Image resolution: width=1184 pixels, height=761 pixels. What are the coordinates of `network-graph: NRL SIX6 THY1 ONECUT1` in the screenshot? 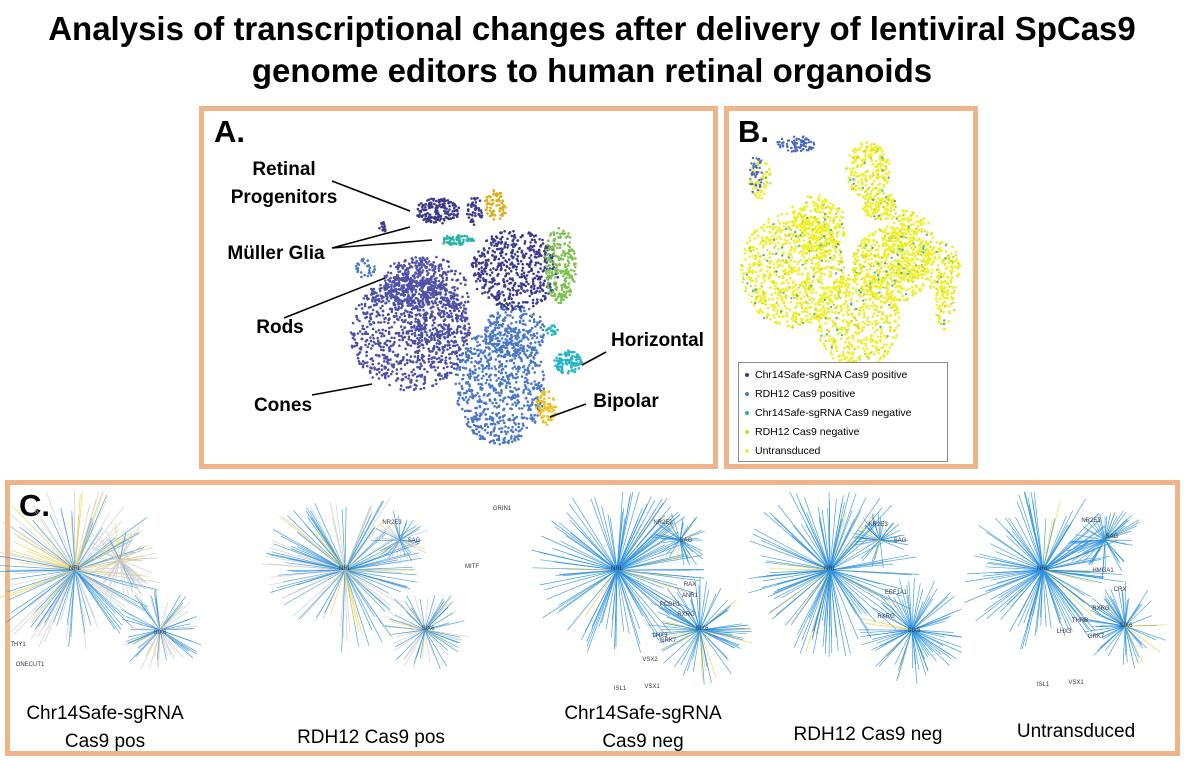 It's located at (101, 580).